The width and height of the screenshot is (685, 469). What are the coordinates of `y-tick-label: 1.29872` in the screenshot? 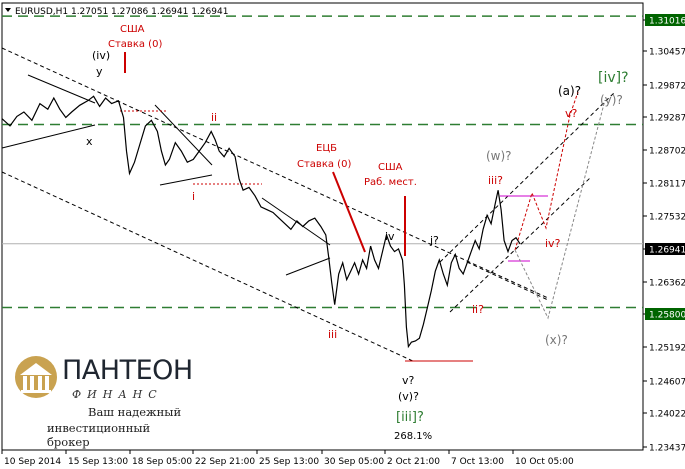 It's located at (667, 87).